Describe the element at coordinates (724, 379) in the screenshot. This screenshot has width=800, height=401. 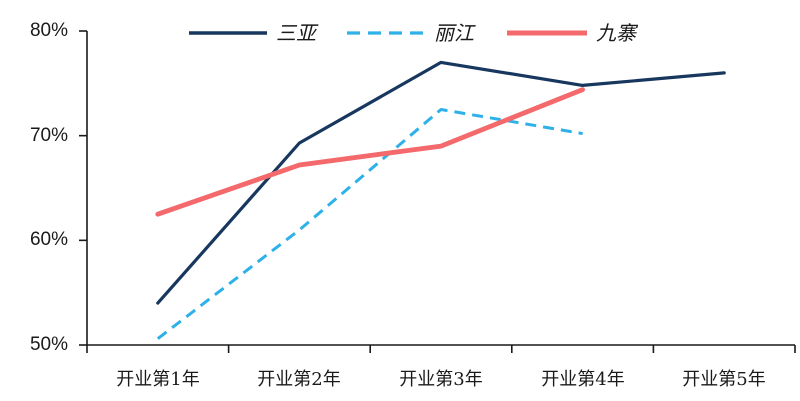
I see `x-tick-label-year5: 开业第5年` at that location.